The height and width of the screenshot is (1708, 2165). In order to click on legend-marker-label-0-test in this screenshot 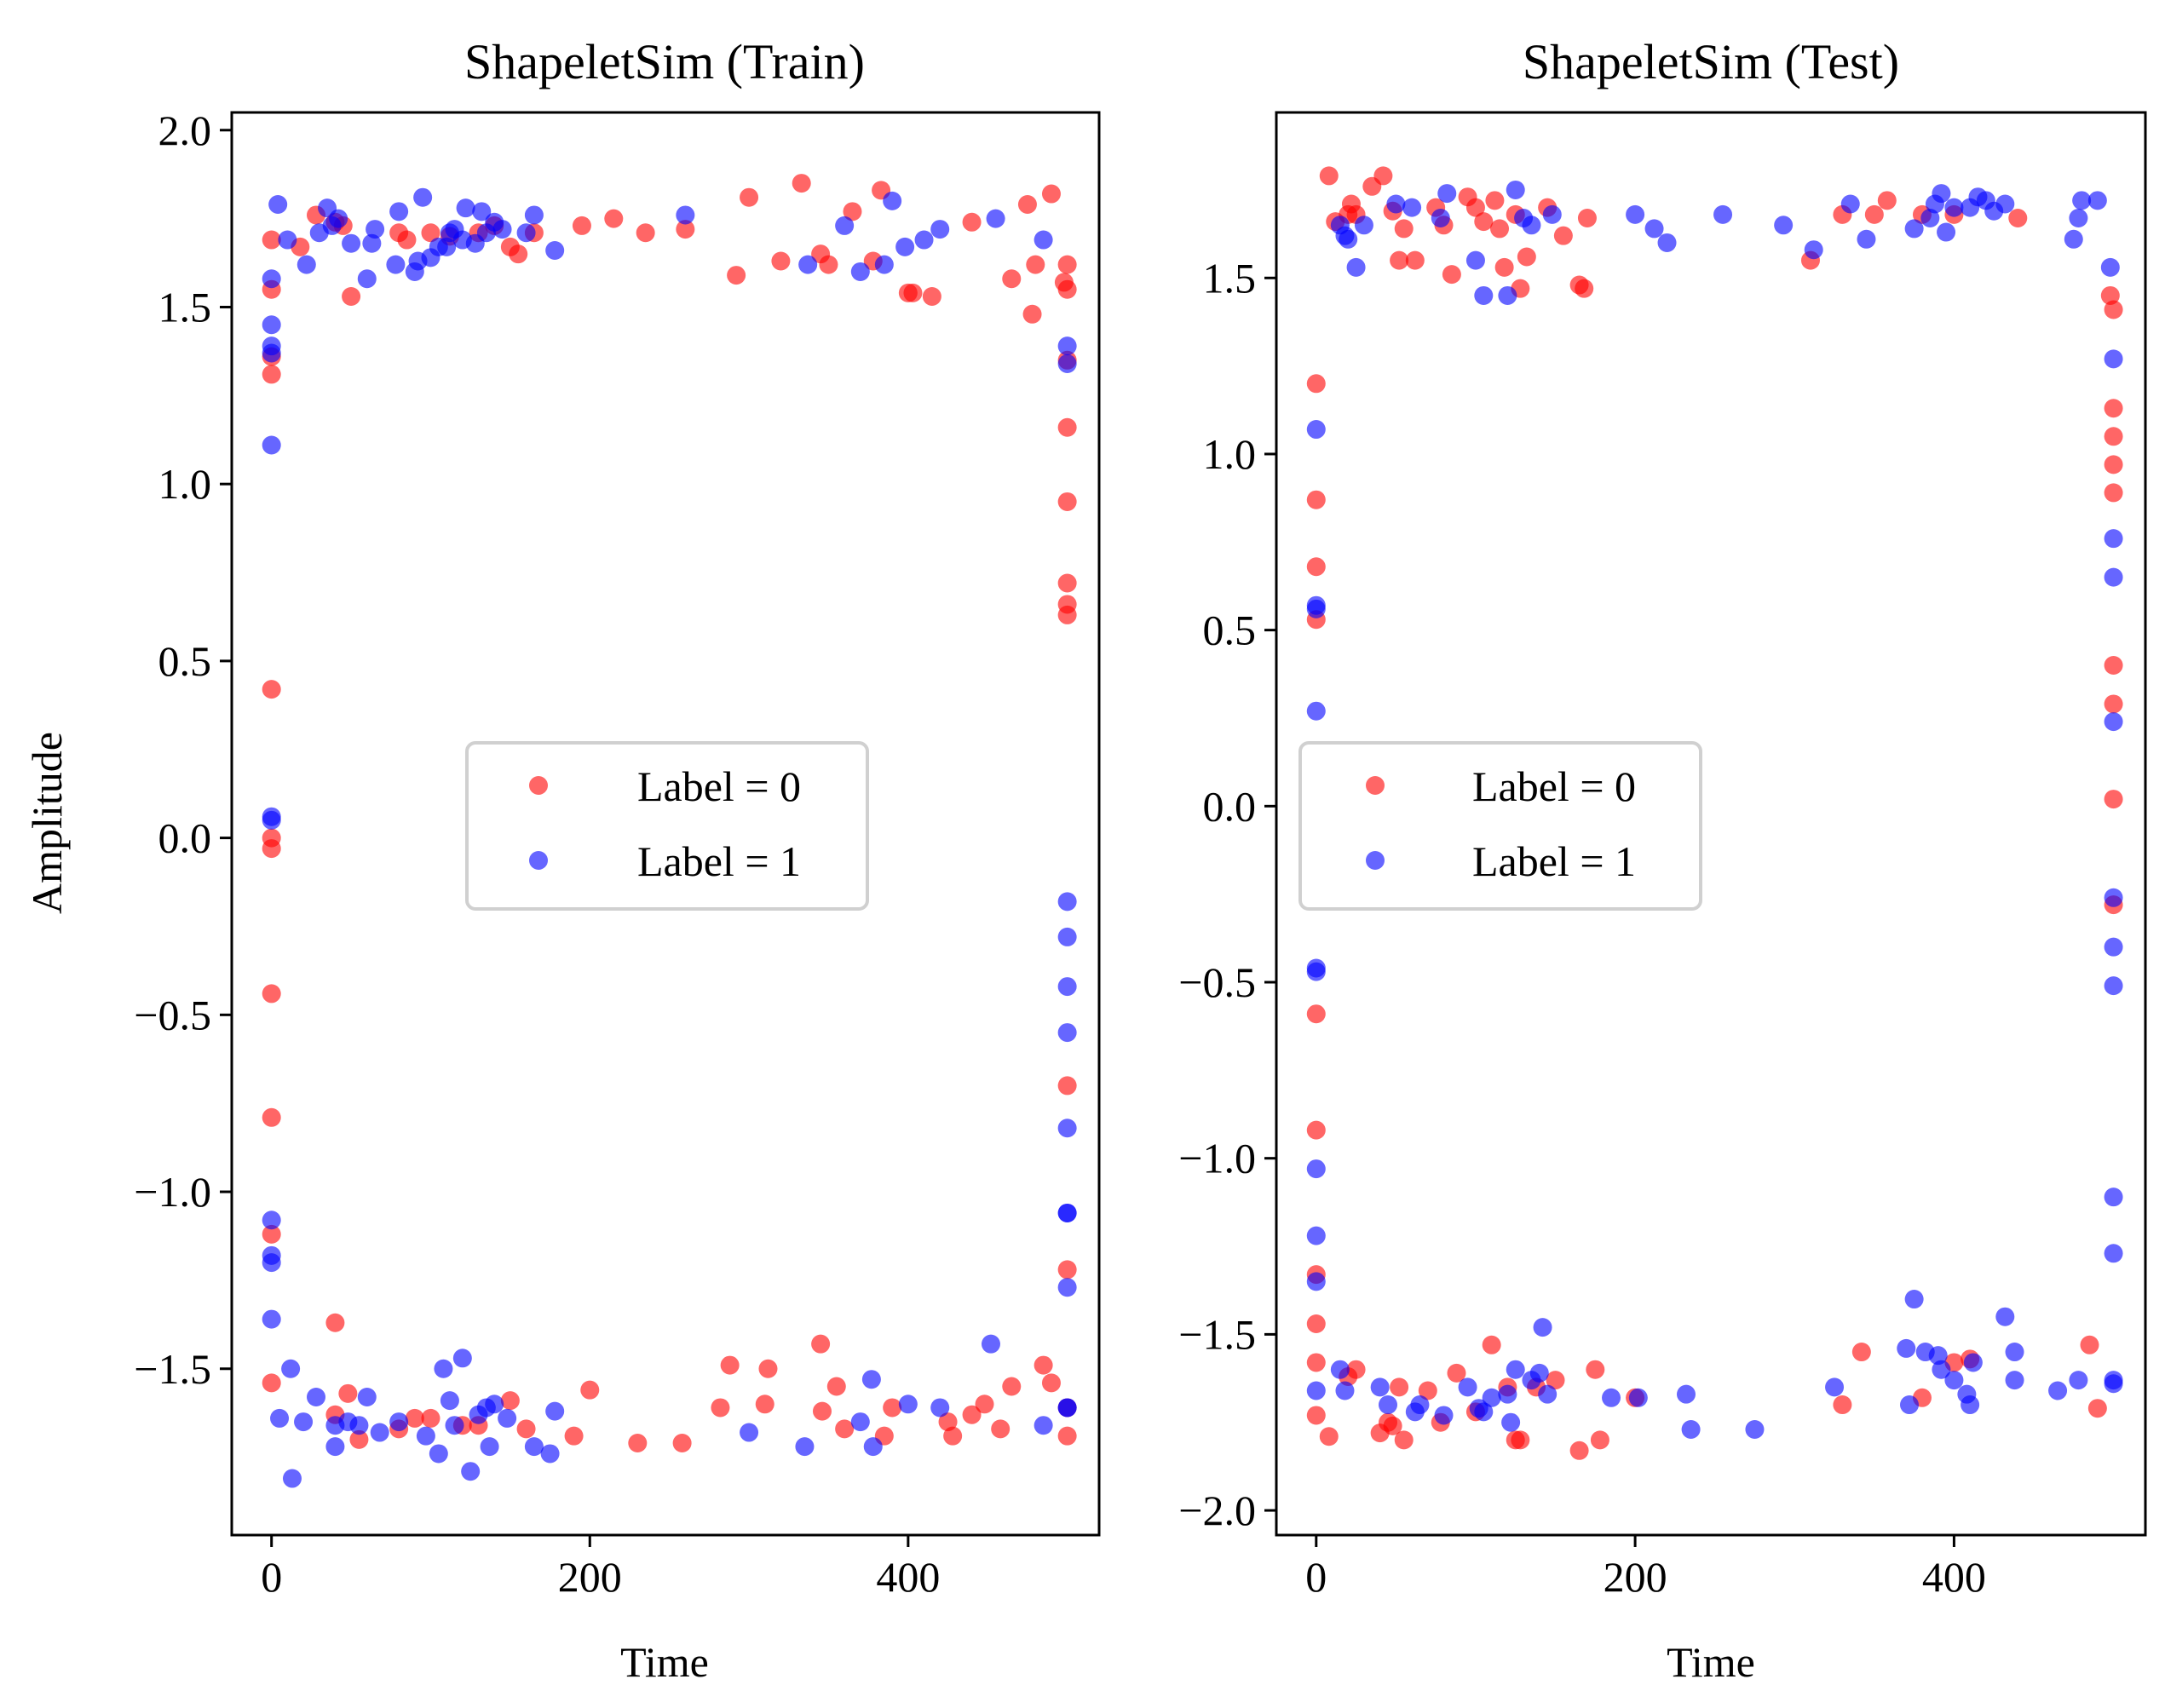, I will do `click(1375, 785)`.